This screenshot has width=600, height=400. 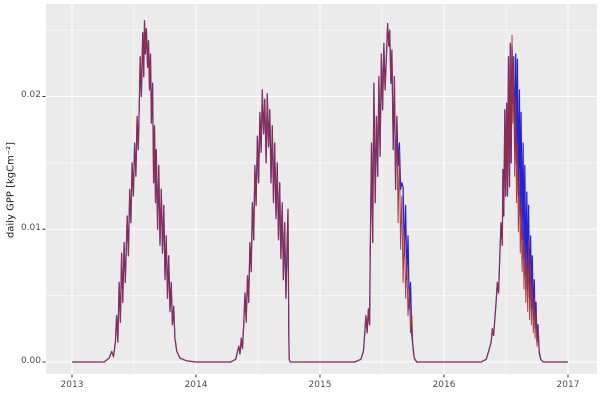 What do you see at coordinates (444, 385) in the screenshot?
I see `x-tick-label-2016: 2016` at bounding box center [444, 385].